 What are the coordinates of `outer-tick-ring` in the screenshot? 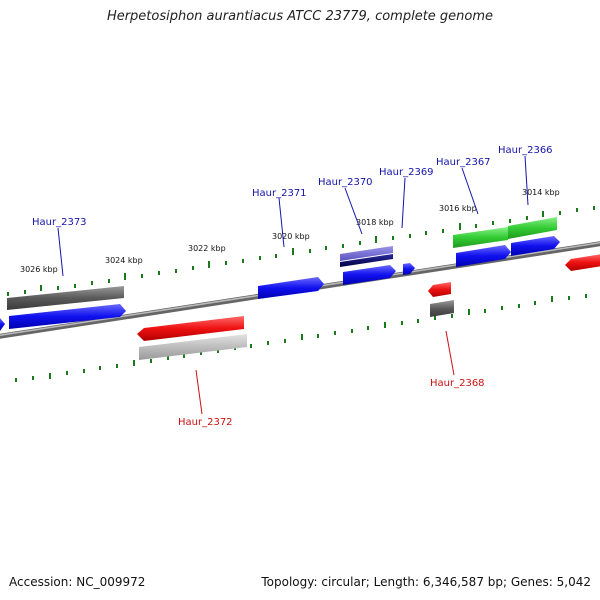 It's located at (301, 251).